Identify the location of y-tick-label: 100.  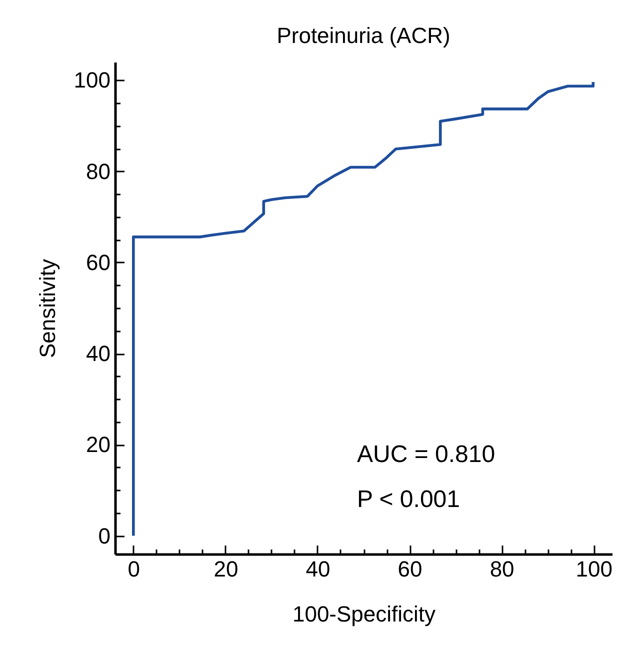
(92, 80).